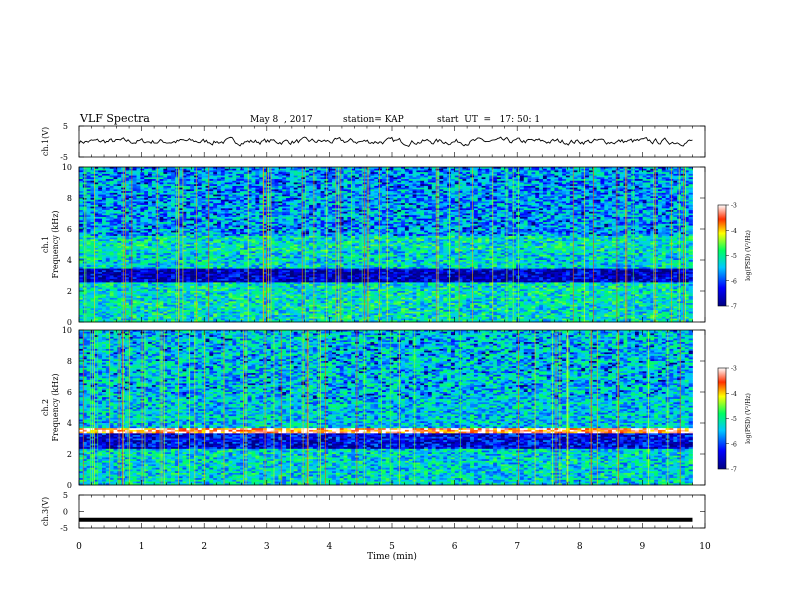  What do you see at coordinates (373, 120) in the screenshot?
I see `station-label: station= KAP` at bounding box center [373, 120].